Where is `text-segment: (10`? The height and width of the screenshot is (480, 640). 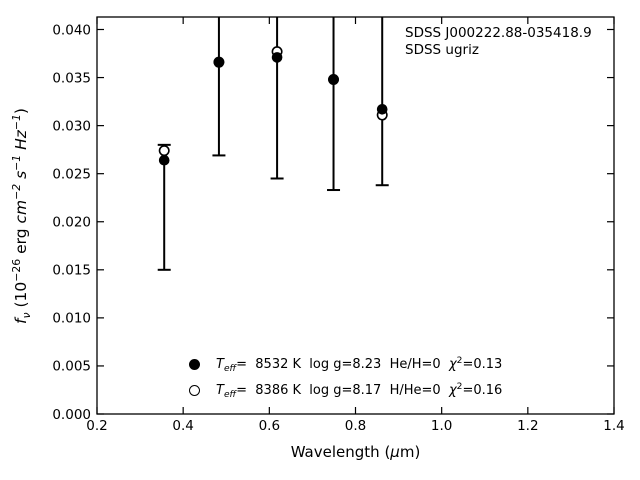
text-segment: (10 is located at coordinates (21, 297).